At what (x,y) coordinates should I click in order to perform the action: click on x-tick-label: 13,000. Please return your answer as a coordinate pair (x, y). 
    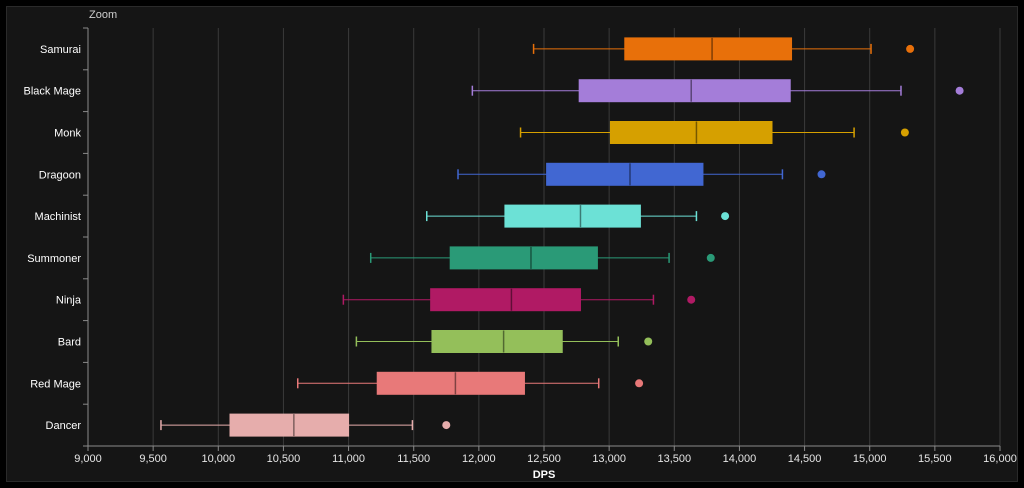
    Looking at the image, I should click on (609, 459).